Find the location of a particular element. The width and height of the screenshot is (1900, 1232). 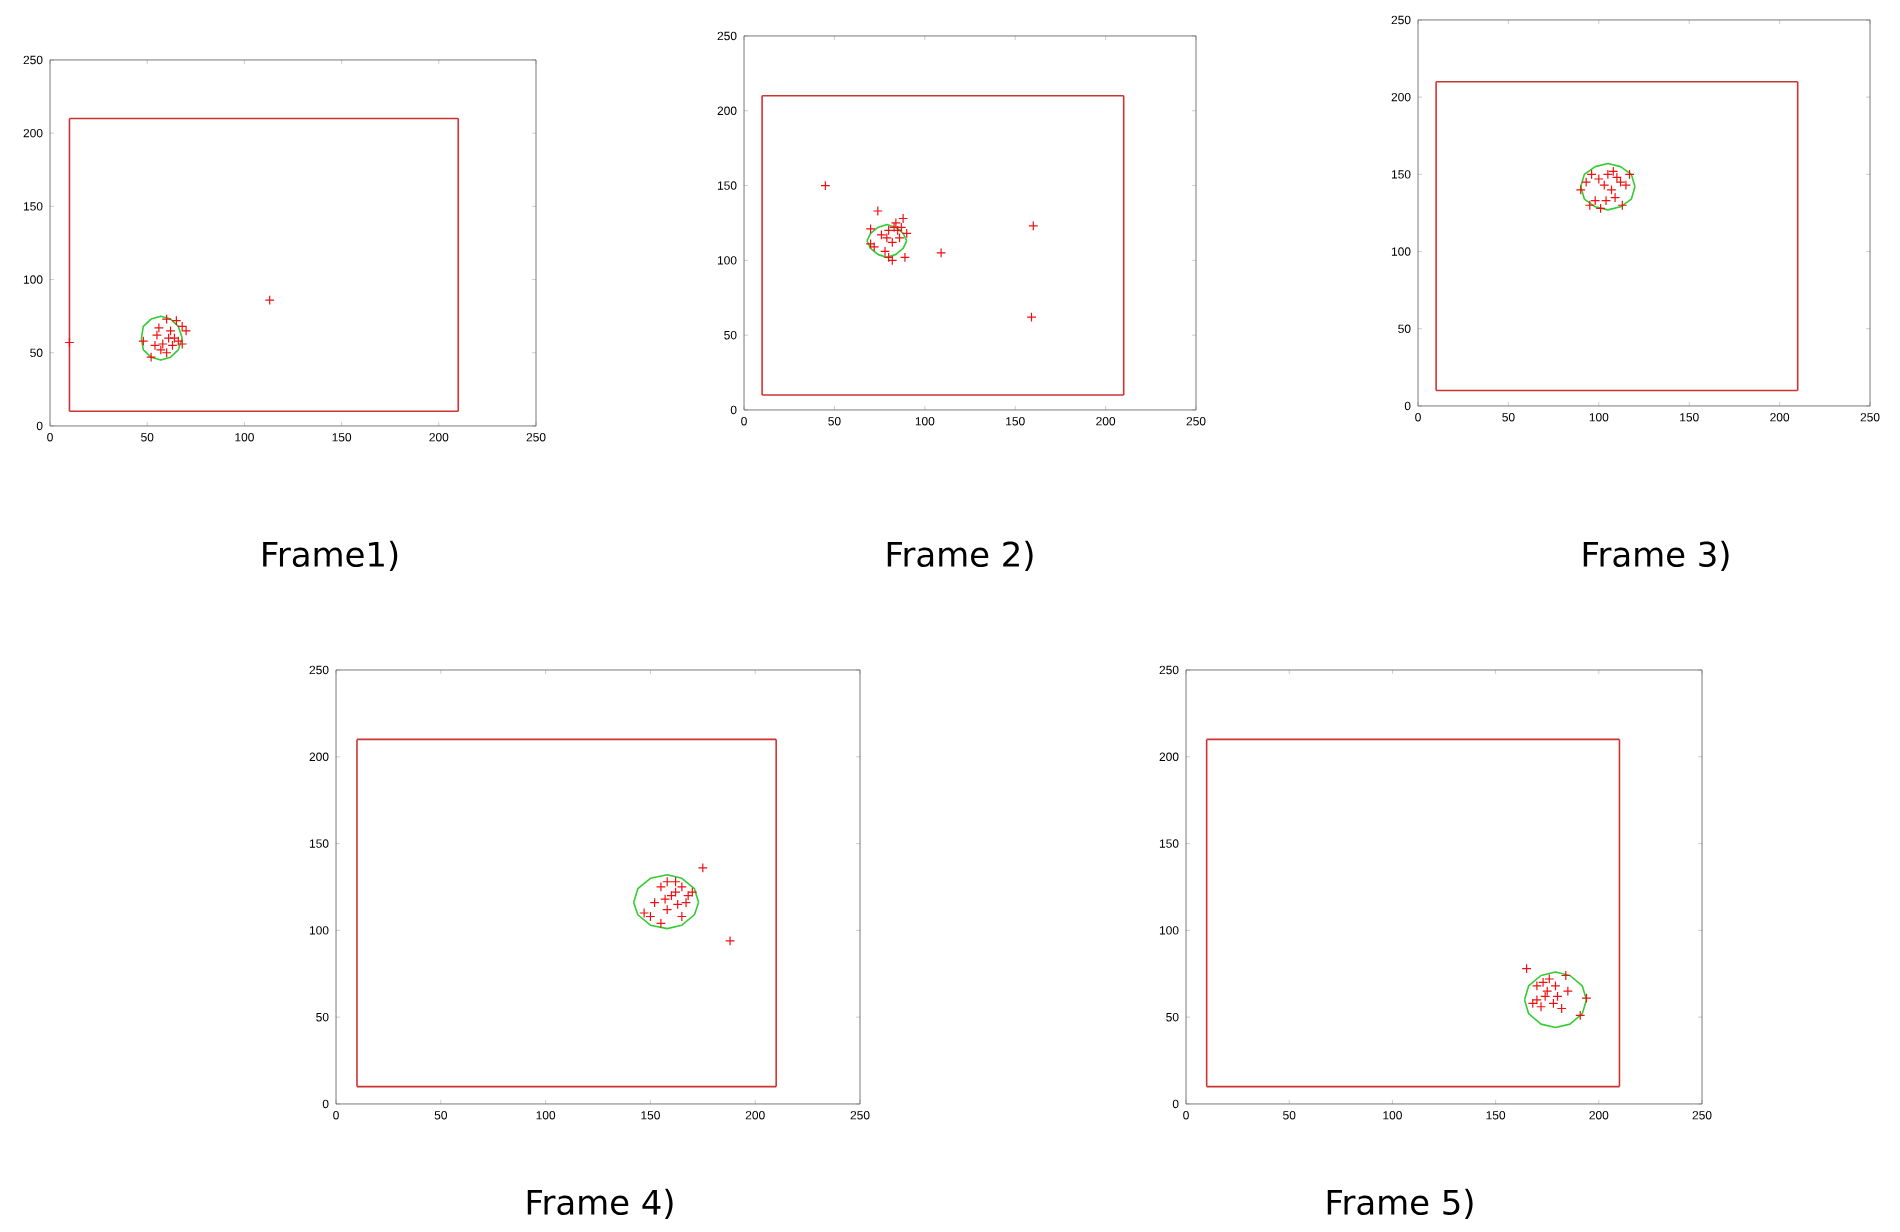

text: Frame 4) is located at coordinates (600, 1204).